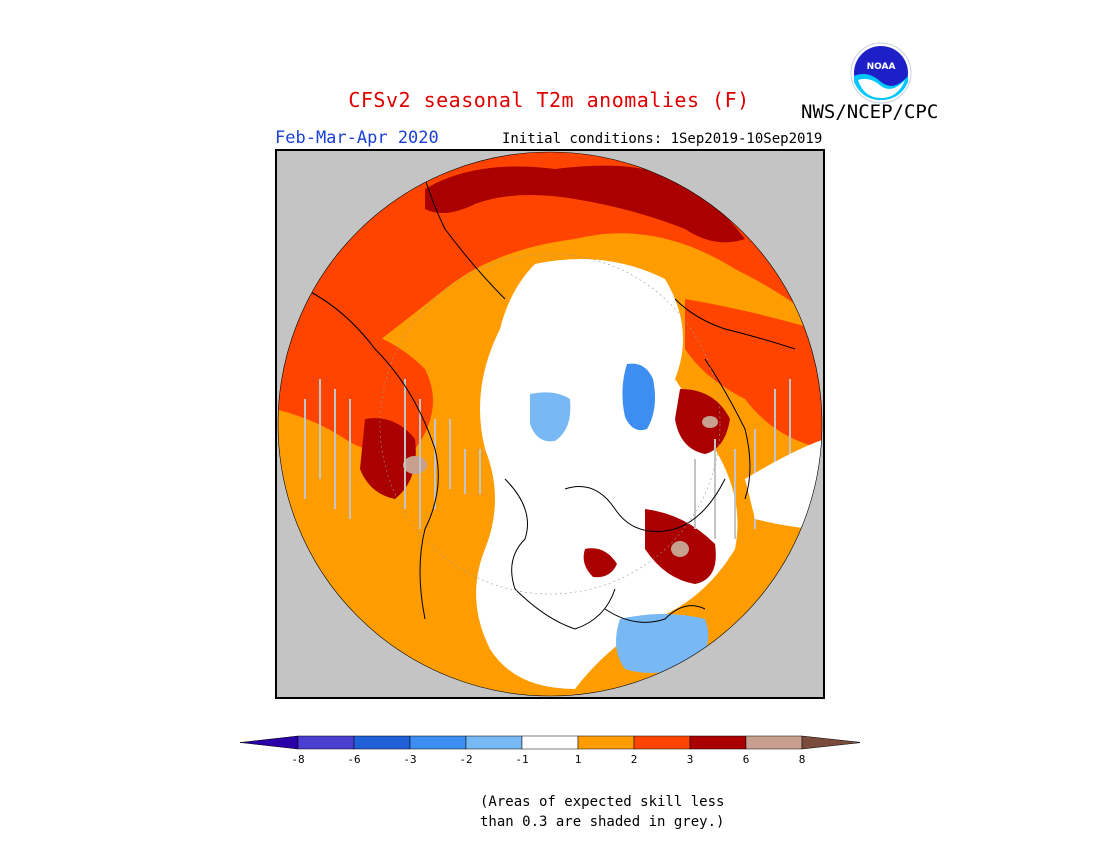 This screenshot has width=1100, height=850. I want to click on svg-text: NOAA, so click(881, 67).